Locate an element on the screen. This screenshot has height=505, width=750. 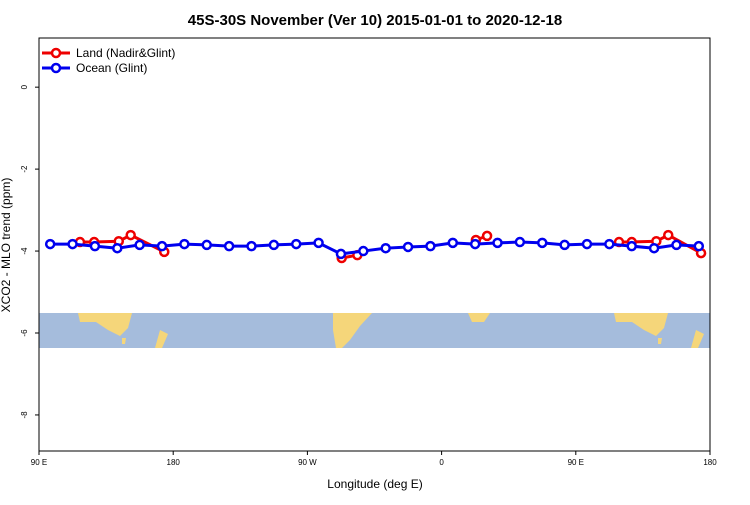
y-tick-label: 0 is located at coordinates (24, 86).